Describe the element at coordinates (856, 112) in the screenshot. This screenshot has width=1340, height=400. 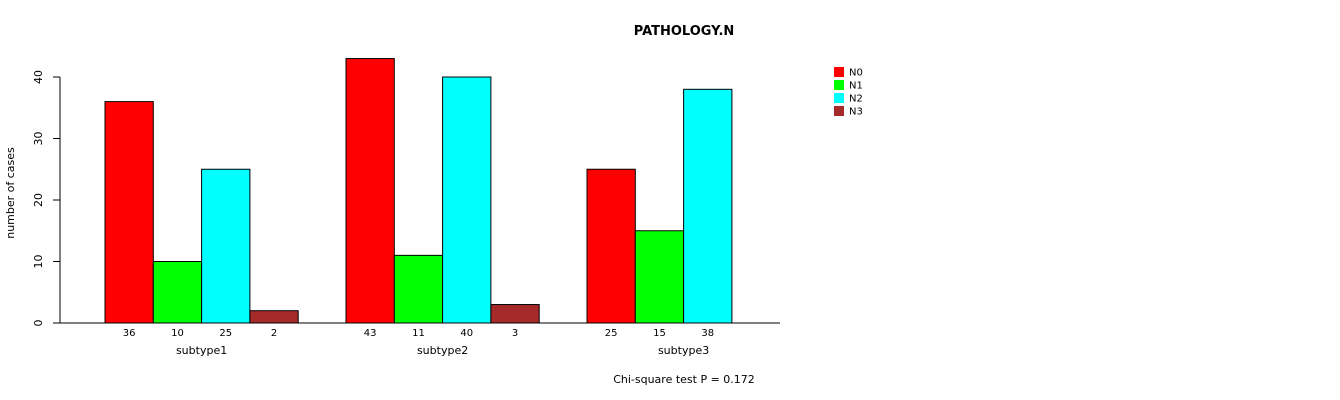
I see `legend-label-N3: N3` at that location.